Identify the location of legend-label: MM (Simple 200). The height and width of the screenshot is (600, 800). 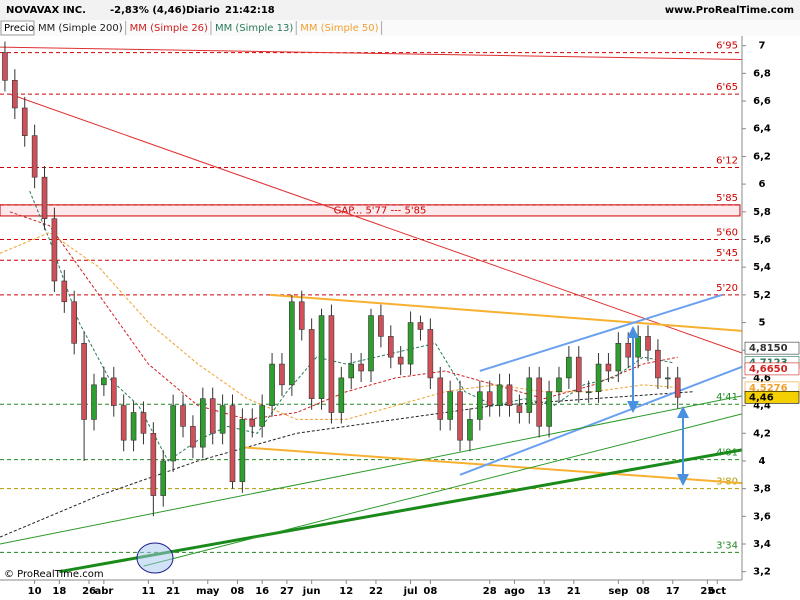
(80, 28).